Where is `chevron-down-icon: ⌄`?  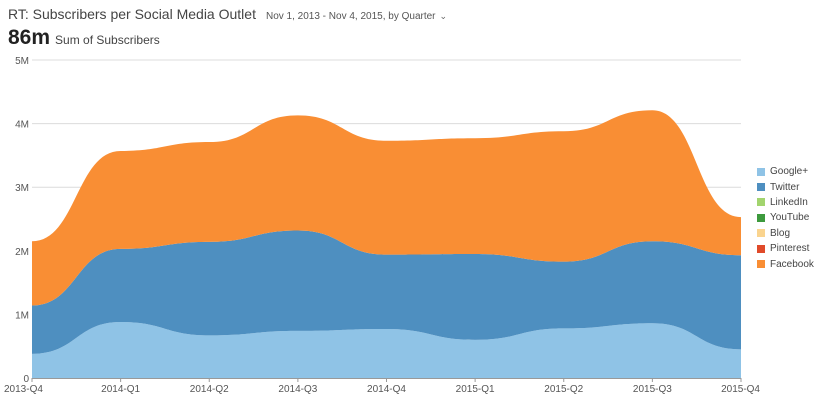 chevron-down-icon: ⌄ is located at coordinates (443, 16).